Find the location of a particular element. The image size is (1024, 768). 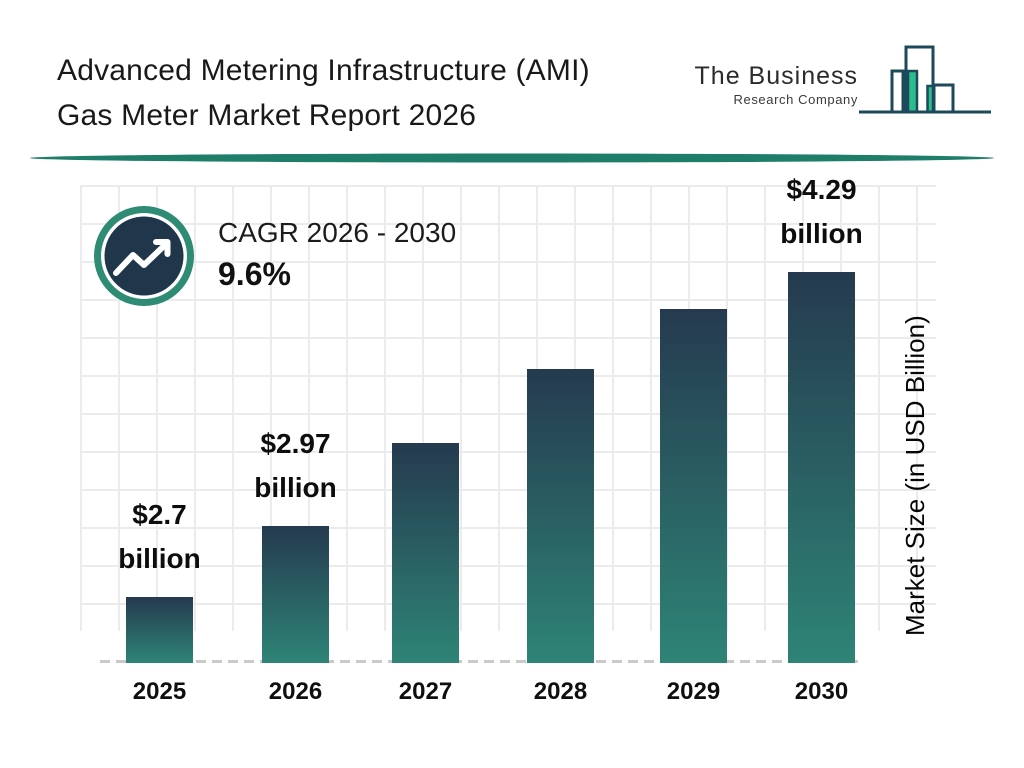

bar-value-label-2030: $4.29 billion is located at coordinates (821, 211).